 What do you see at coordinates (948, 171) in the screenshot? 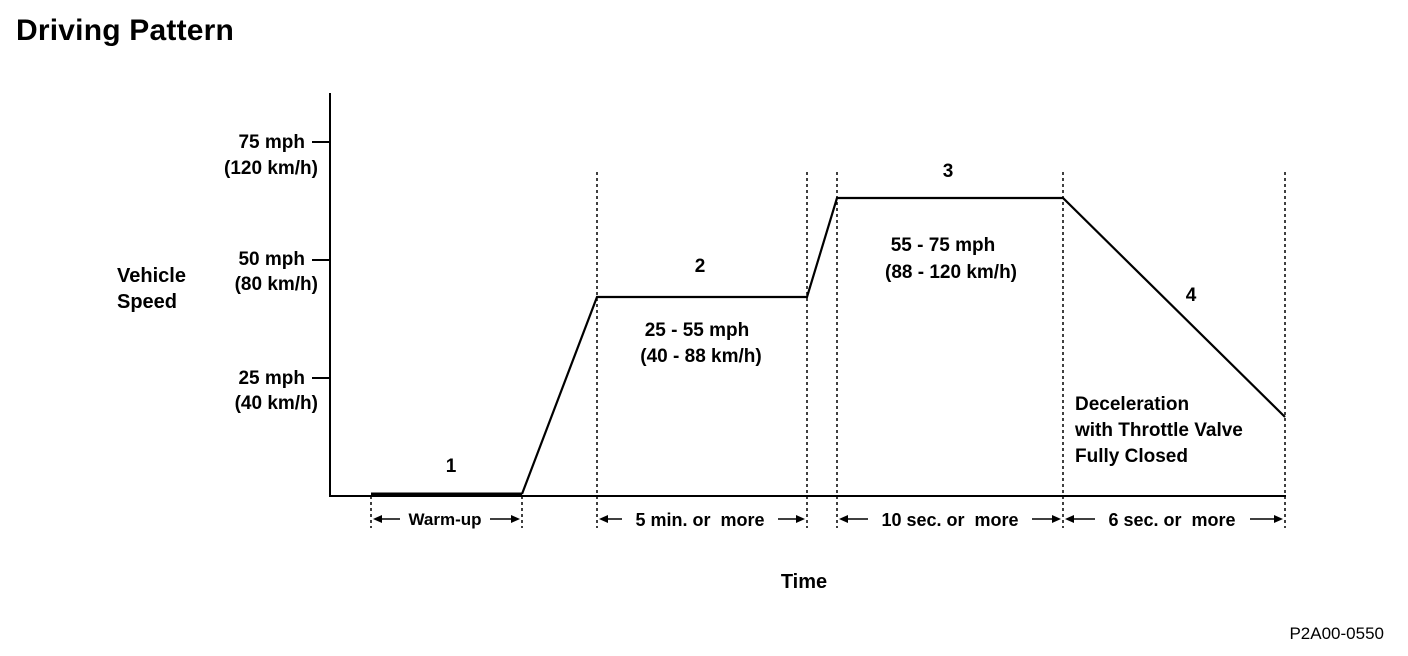
I see `phase-3-number: 3` at bounding box center [948, 171].